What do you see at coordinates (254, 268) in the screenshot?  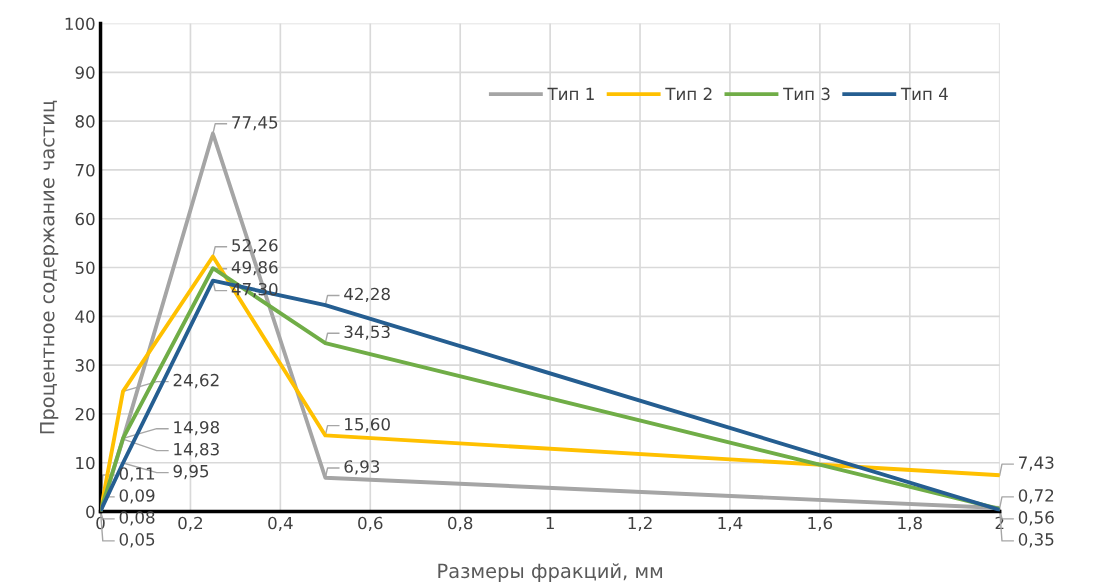 I see `data-label: 49,86` at bounding box center [254, 268].